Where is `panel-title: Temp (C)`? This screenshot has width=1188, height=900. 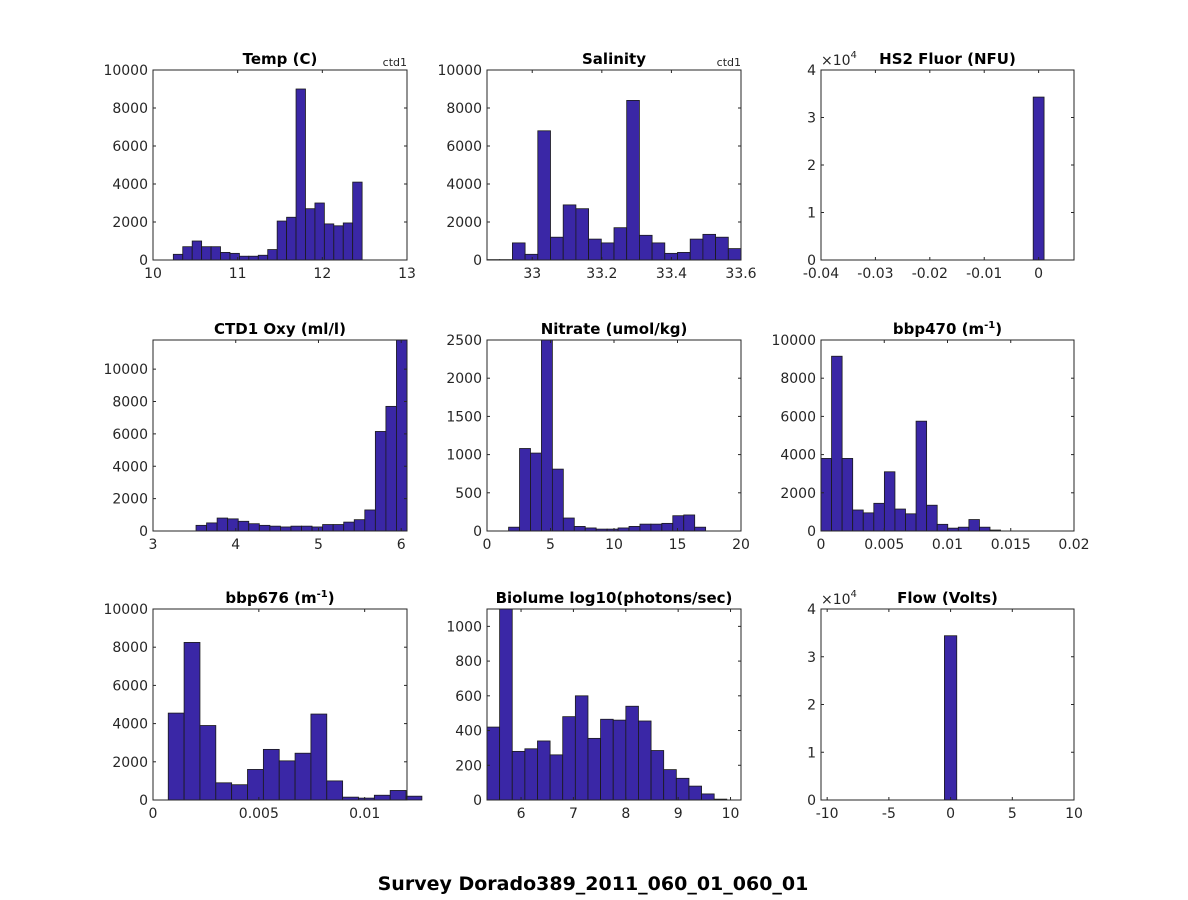 panel-title: Temp (C) is located at coordinates (280, 59).